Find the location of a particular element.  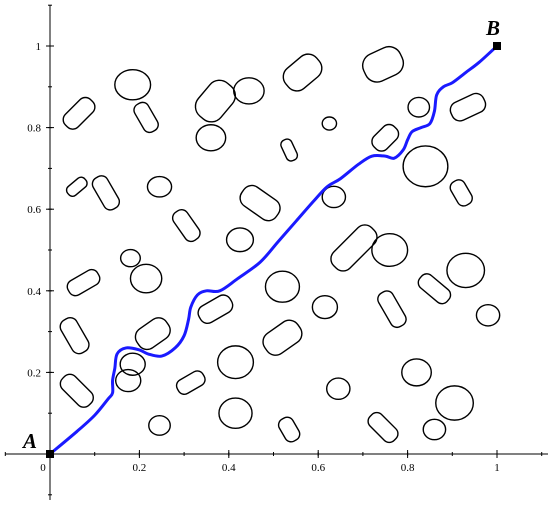

x-tick-label: 0.4 is located at coordinates (229, 468).